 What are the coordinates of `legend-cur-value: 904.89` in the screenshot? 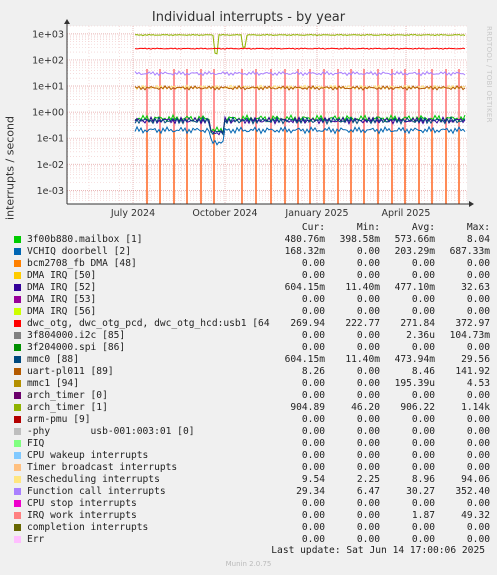 It's located at (307, 407).